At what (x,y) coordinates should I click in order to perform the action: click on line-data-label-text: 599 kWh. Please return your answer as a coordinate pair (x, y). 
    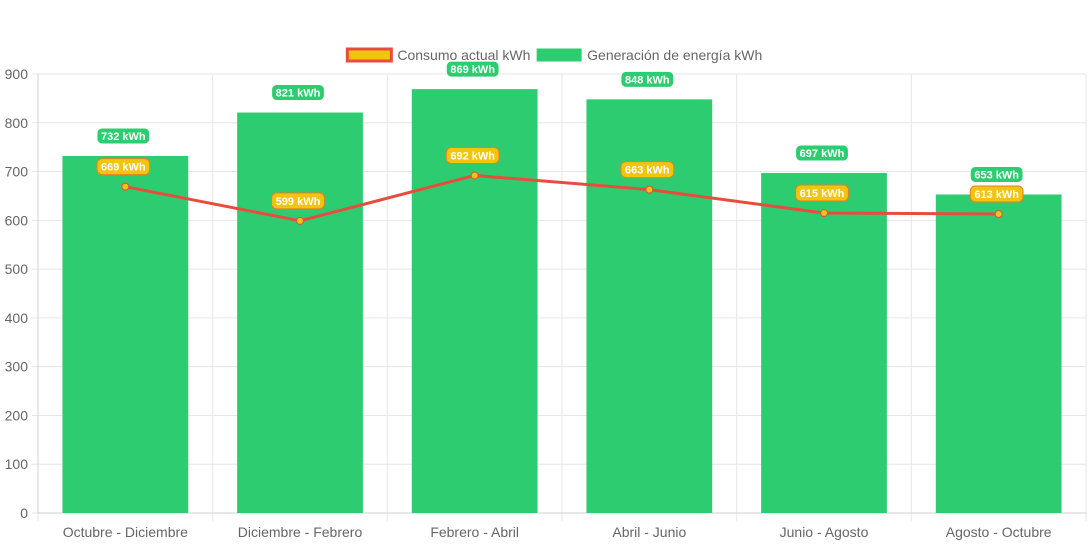
    Looking at the image, I should click on (298, 202).